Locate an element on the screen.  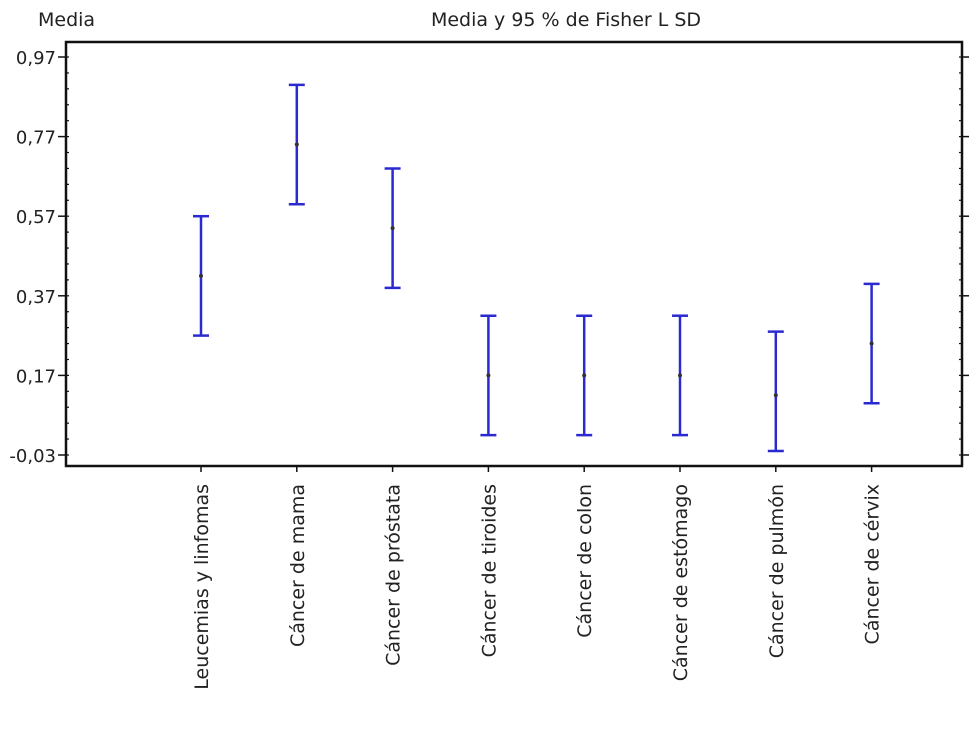
y-tick-label: -0,03 is located at coordinates (32, 456).